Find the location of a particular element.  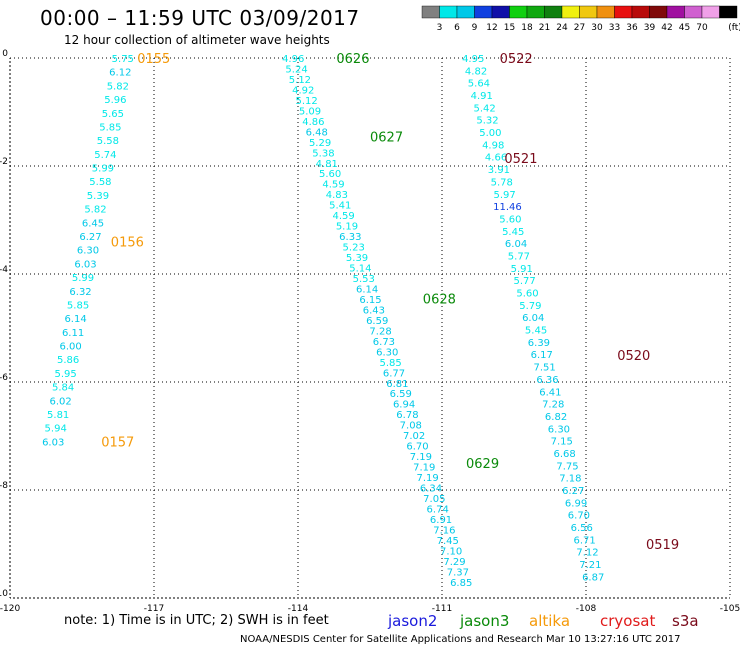

swh-value-label: 5.96 is located at coordinates (115, 100).